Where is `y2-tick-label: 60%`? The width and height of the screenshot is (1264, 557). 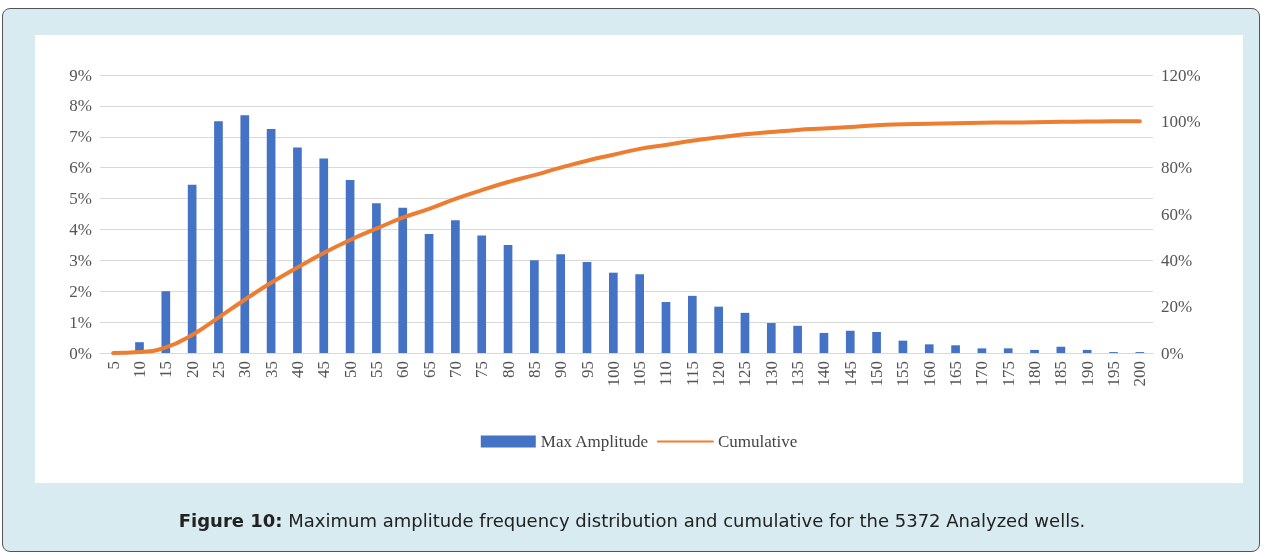 y2-tick-label: 60% is located at coordinates (1177, 214).